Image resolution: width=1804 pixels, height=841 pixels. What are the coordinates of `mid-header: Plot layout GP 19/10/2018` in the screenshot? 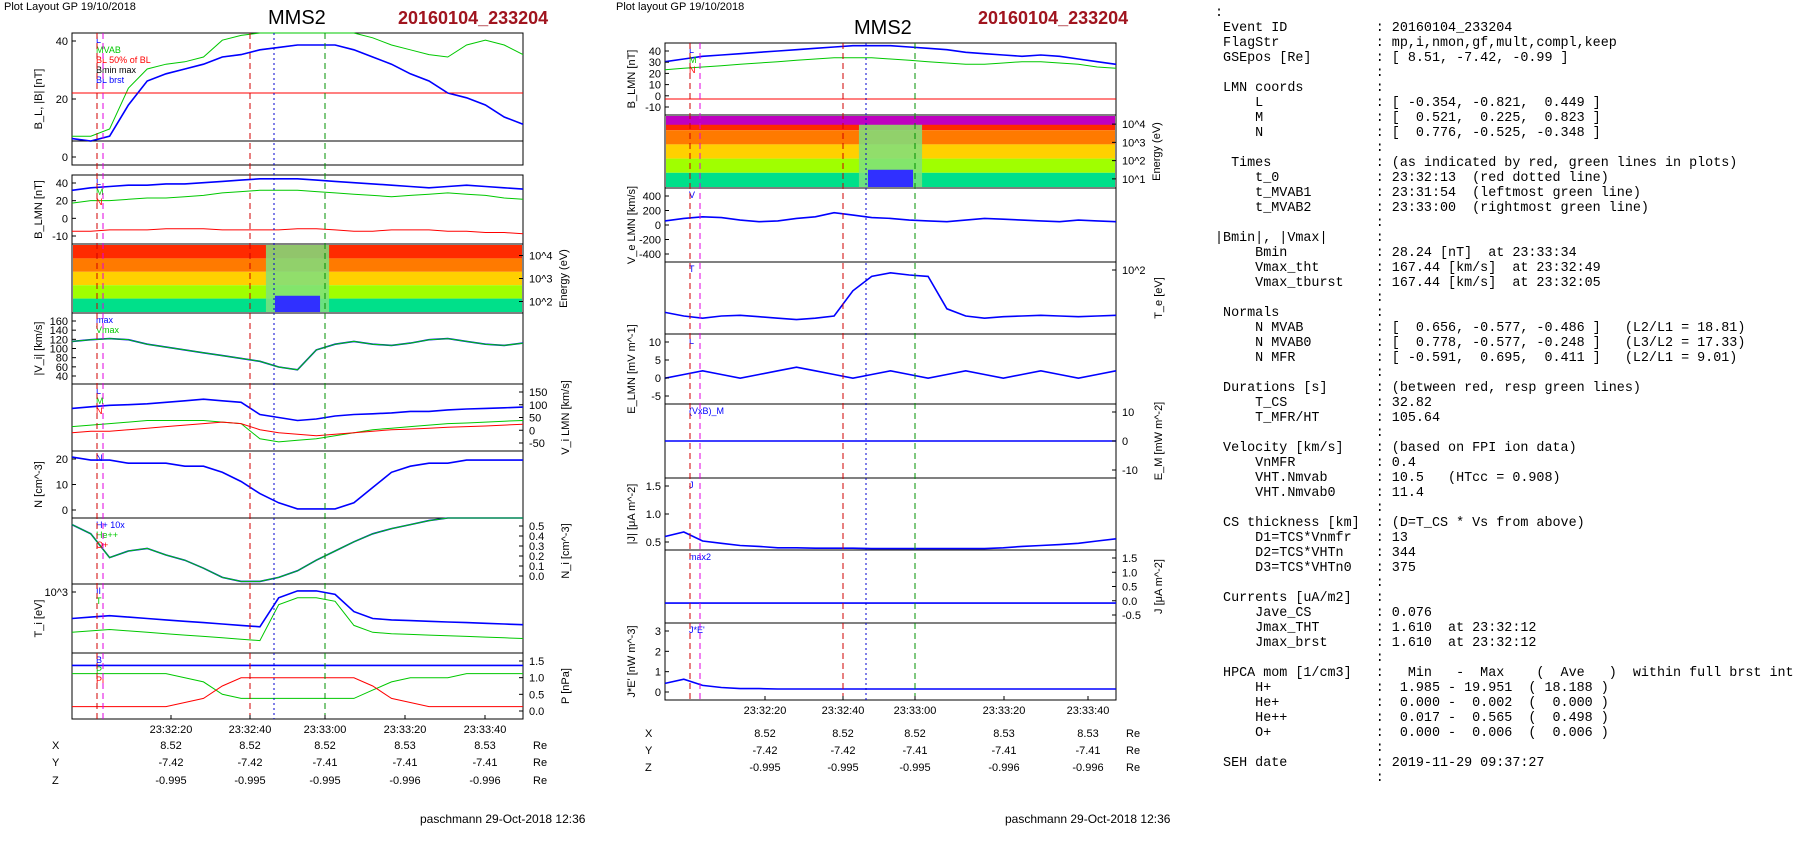 It's located at (680, 7).